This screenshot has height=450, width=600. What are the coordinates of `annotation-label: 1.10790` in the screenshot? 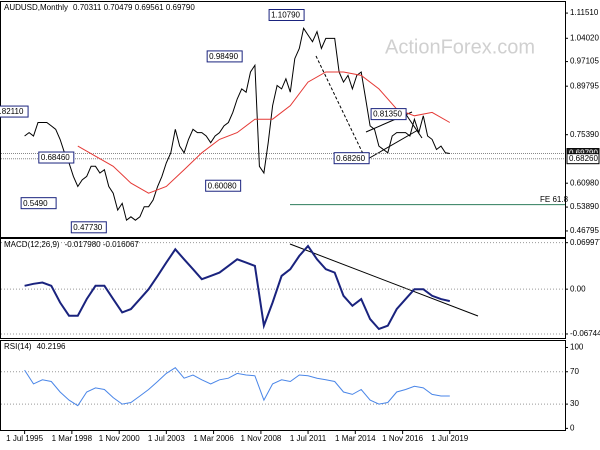 It's located at (285, 15).